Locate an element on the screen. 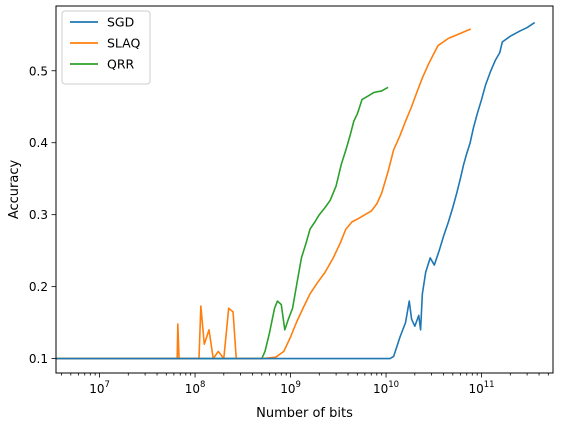 The image size is (565, 423). legend: SGD SLAQ QRR is located at coordinates (106, 47).